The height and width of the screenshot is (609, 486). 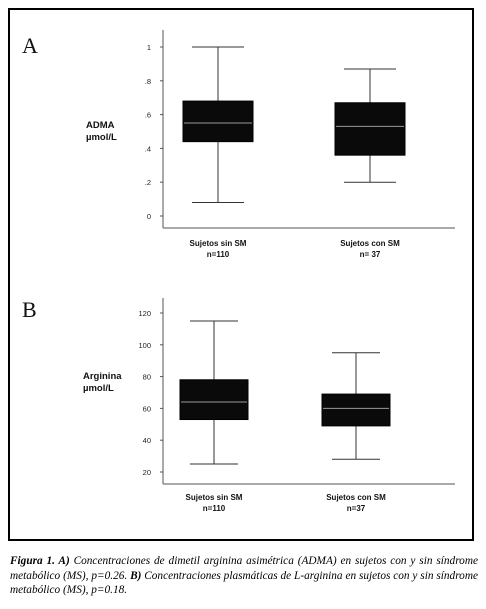 I want to click on y-axis-label-a-line2: µmol/L, so click(x=101, y=137).